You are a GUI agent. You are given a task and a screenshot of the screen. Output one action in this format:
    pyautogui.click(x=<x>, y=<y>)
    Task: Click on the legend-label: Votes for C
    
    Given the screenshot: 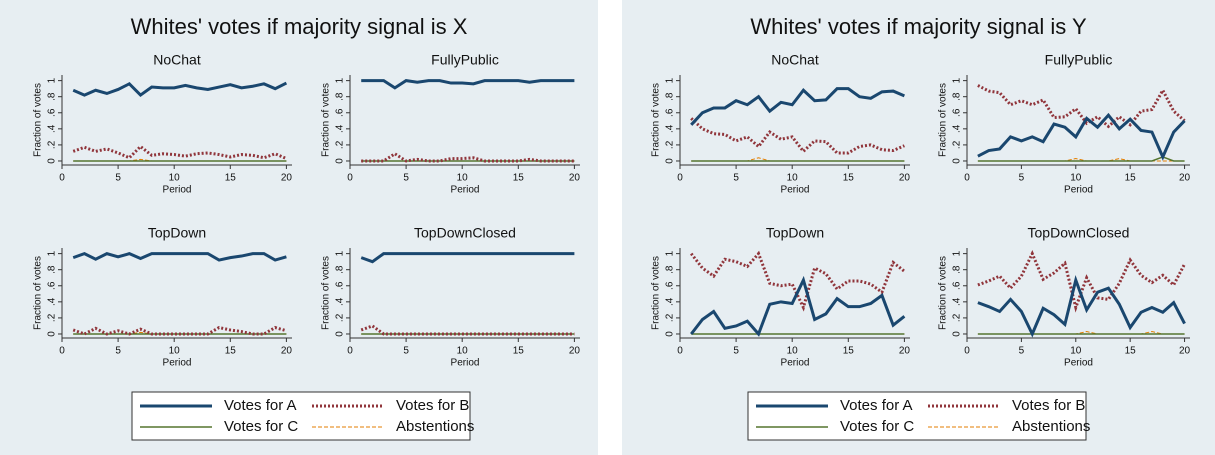 What is the action you would take?
    pyautogui.click(x=877, y=426)
    